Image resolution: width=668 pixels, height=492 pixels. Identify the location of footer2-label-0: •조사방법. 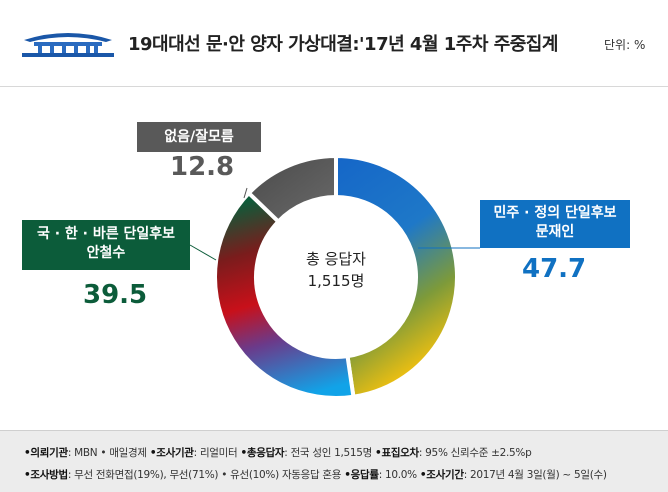
(46, 475).